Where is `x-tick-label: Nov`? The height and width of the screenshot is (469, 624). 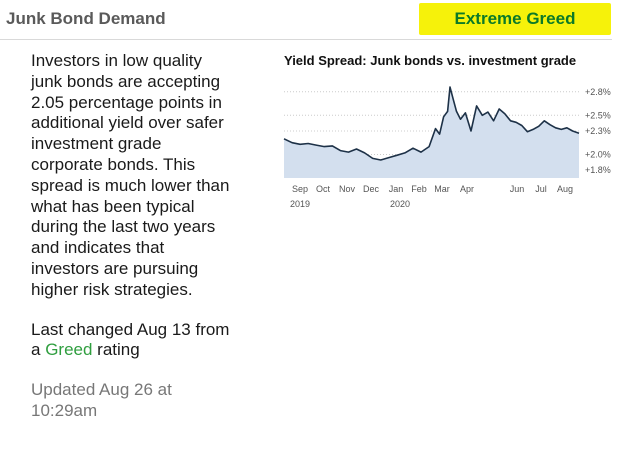
x-tick-label: Nov is located at coordinates (347, 189).